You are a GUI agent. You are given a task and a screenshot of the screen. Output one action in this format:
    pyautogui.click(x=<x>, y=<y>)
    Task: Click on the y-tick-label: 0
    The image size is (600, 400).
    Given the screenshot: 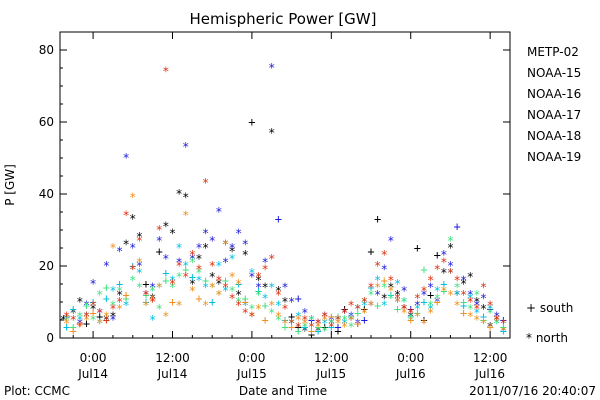 What is the action you would take?
    pyautogui.click(x=50, y=338)
    